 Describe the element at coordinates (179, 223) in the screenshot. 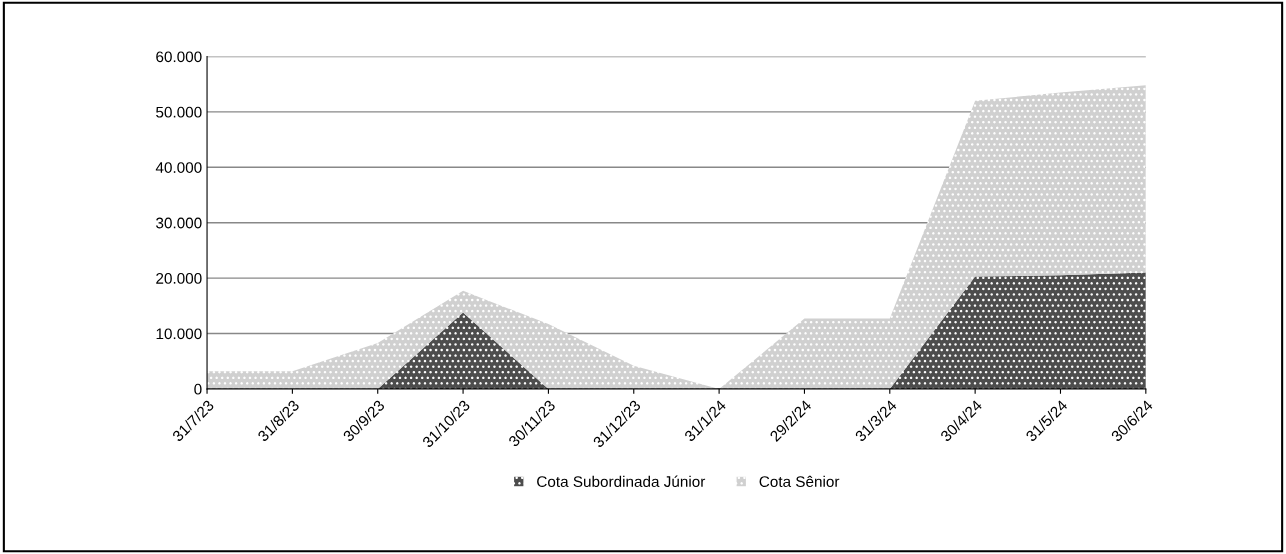

I see `y-tick-label: 30.000` at that location.